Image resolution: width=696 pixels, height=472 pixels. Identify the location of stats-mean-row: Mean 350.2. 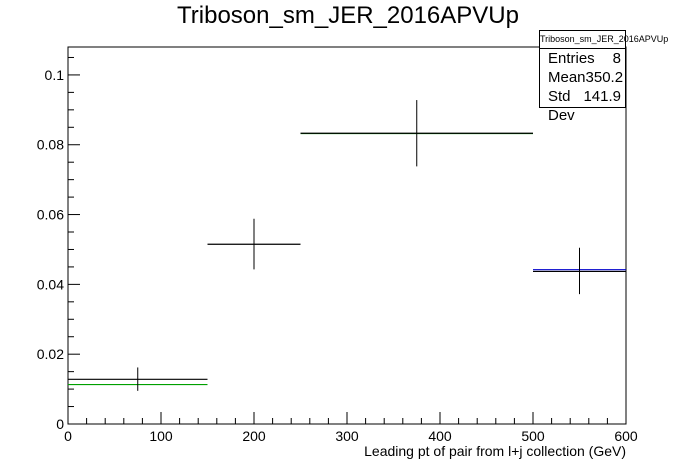
(582, 77).